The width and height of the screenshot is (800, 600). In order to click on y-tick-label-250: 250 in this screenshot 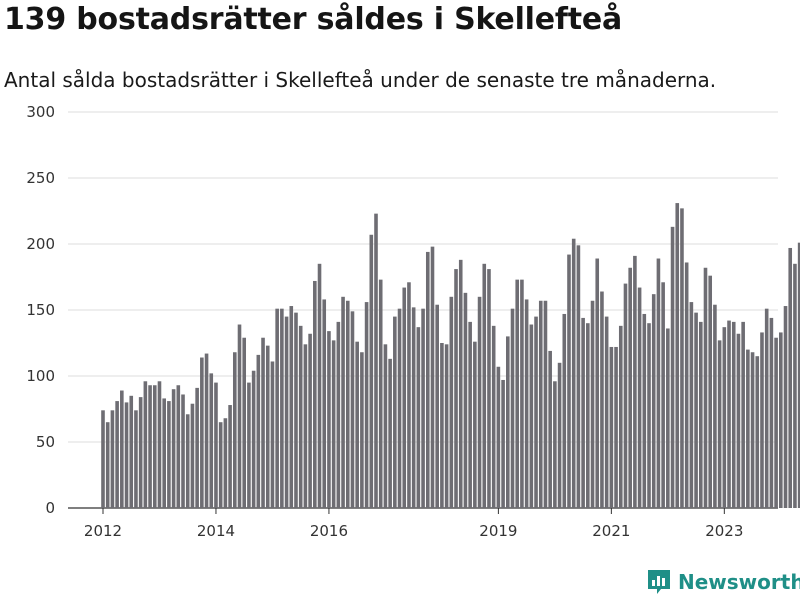, I will do `click(40, 178)`.